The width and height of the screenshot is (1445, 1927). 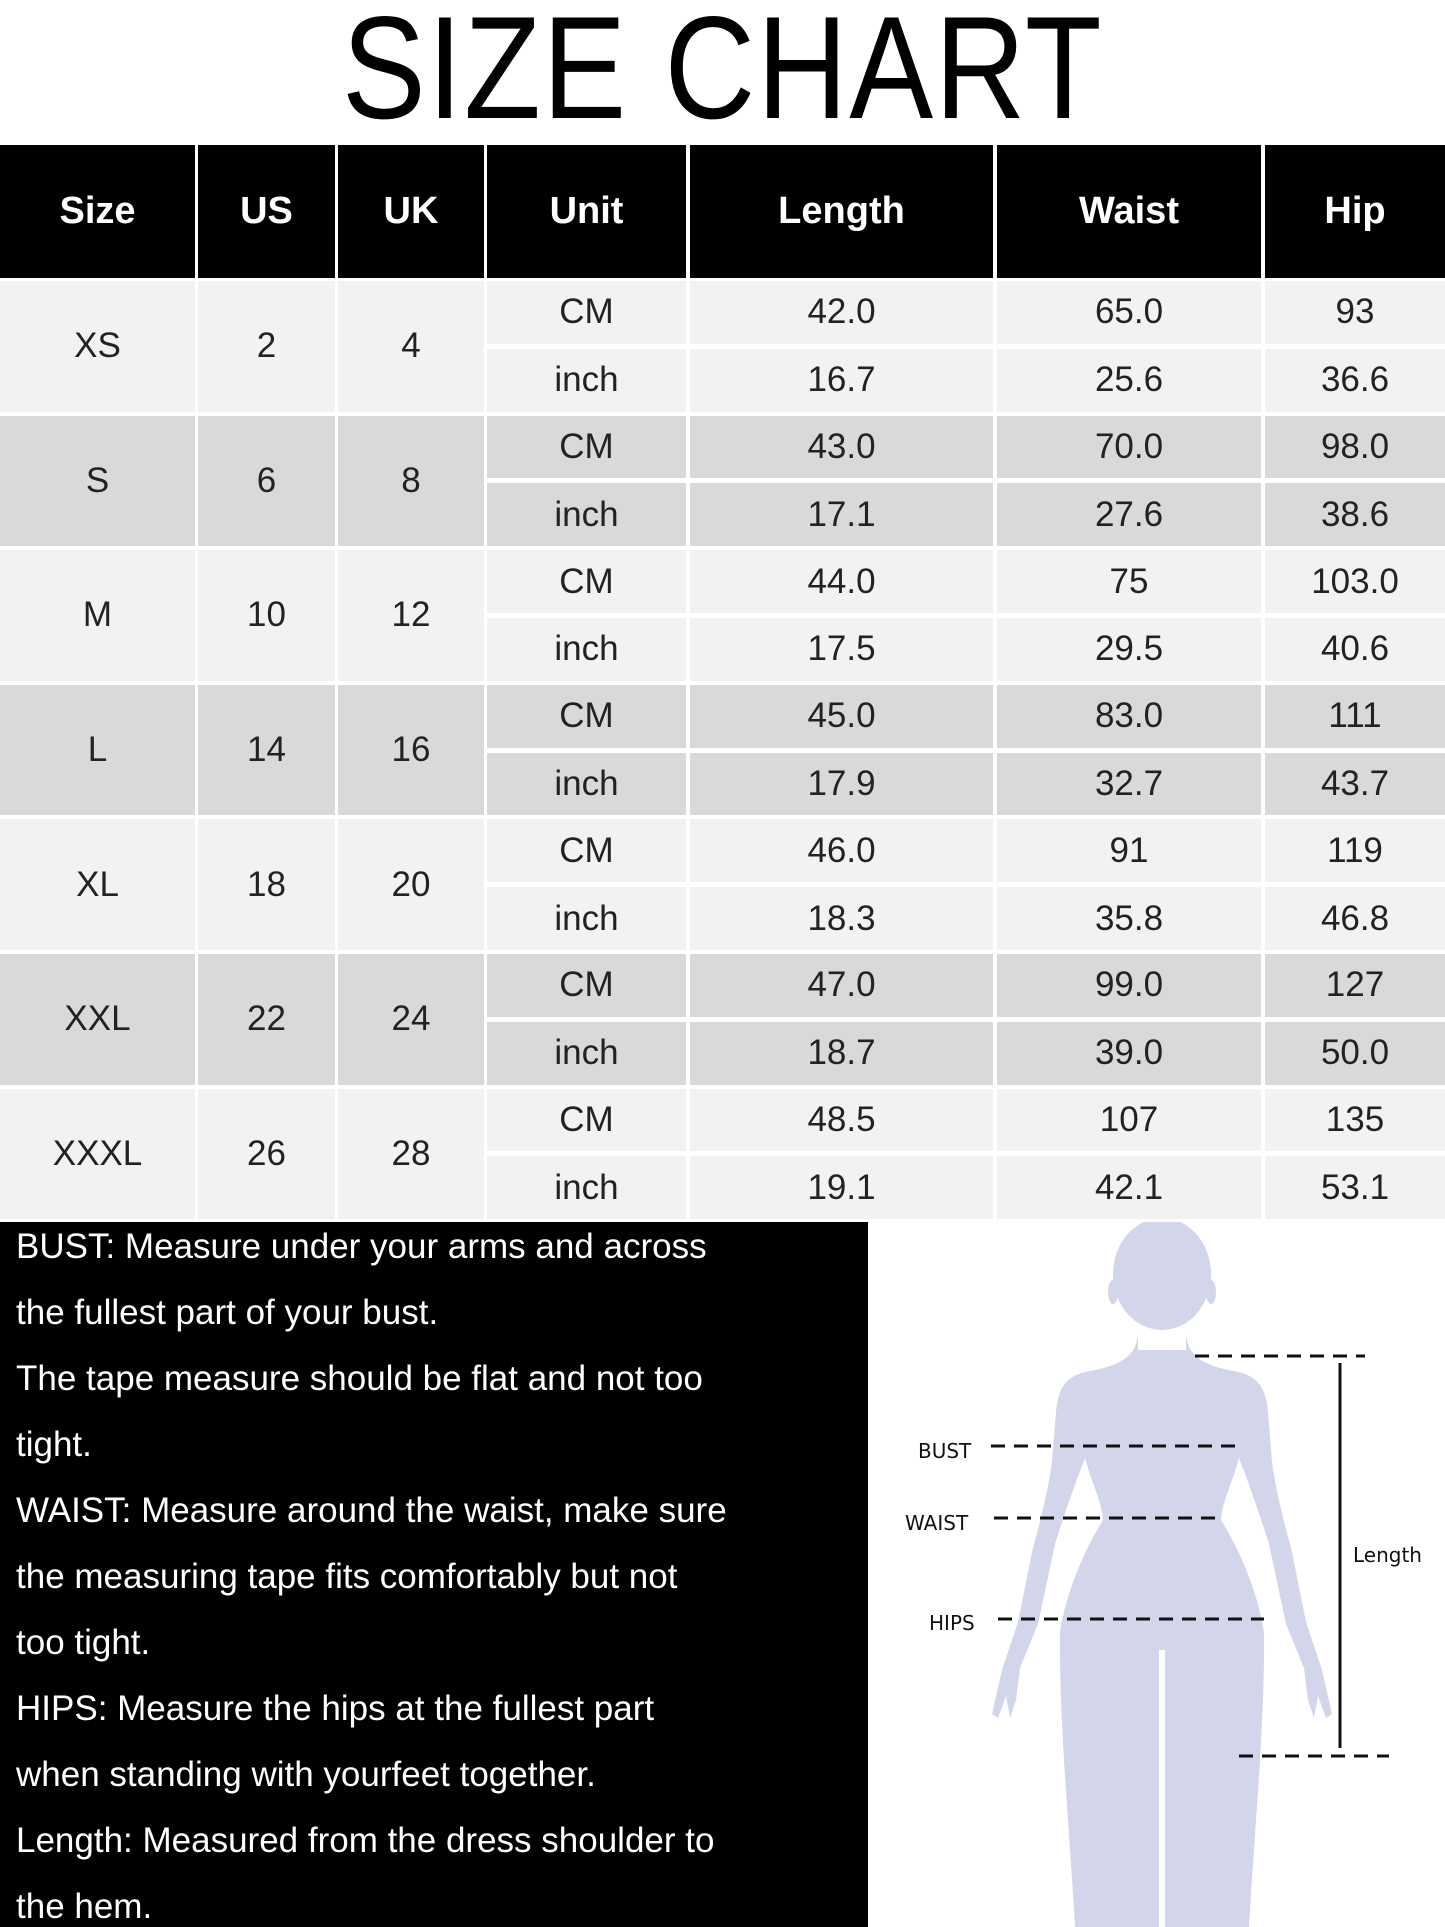 What do you see at coordinates (841, 447) in the screenshot?
I see `length-cell: 43.0` at bounding box center [841, 447].